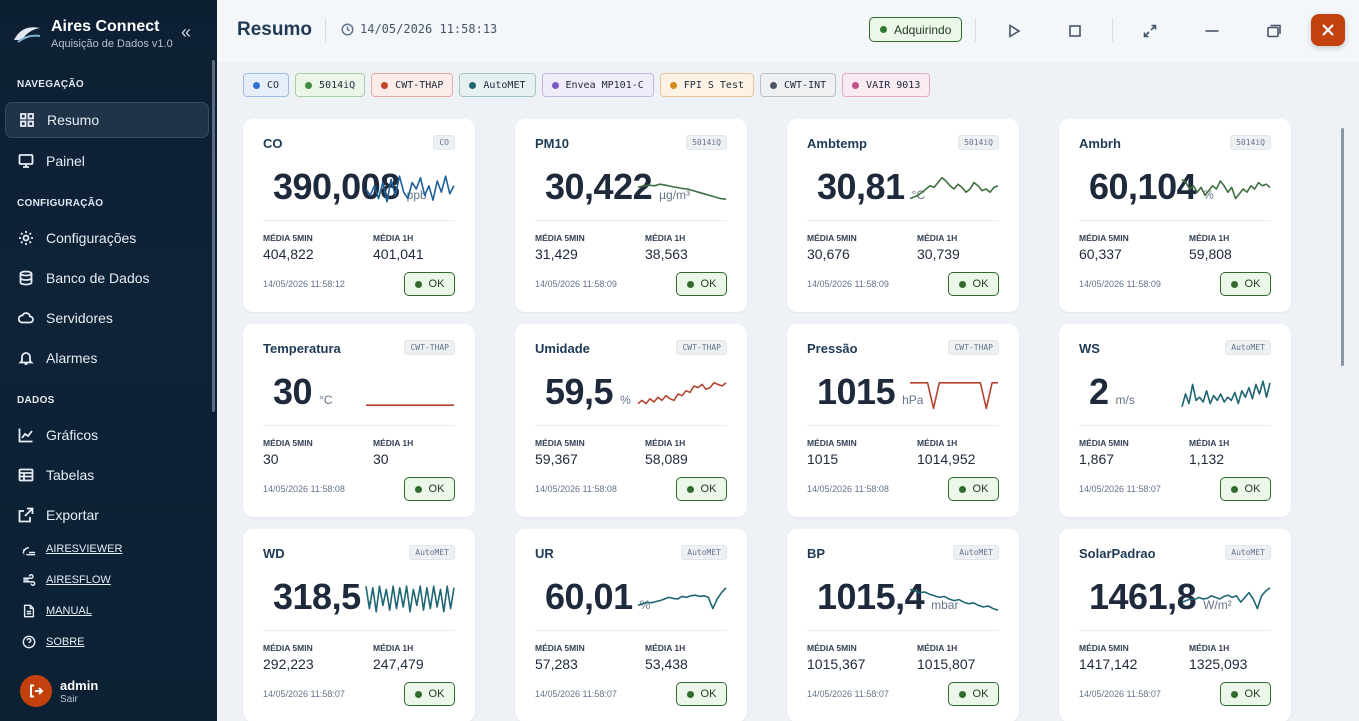 The image size is (1359, 721). Describe the element at coordinates (25, 161) in the screenshot. I see `monitor-icon` at that location.